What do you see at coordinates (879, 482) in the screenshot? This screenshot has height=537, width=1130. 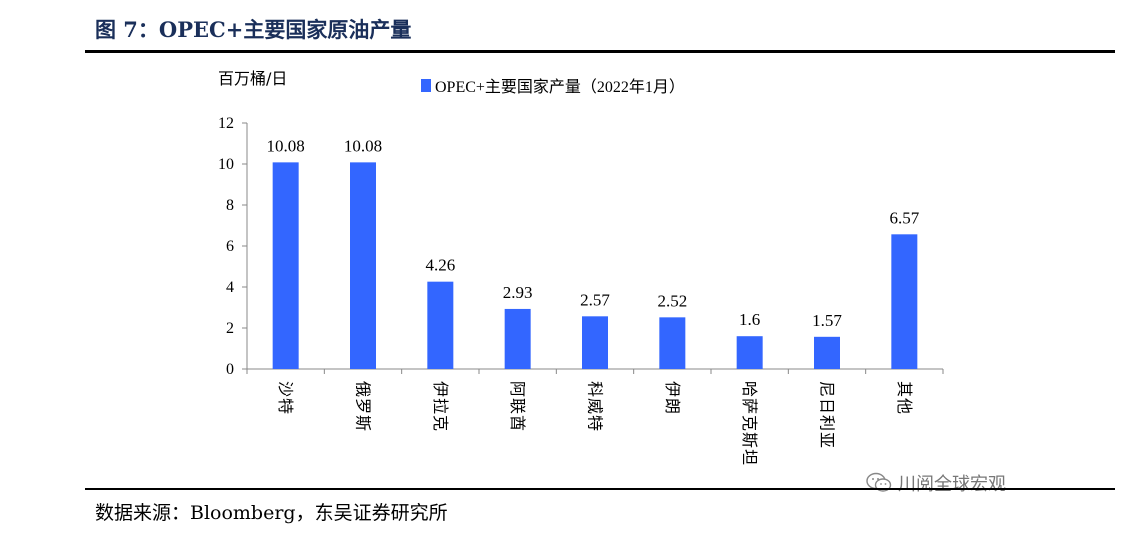 I see `wechat-icon` at bounding box center [879, 482].